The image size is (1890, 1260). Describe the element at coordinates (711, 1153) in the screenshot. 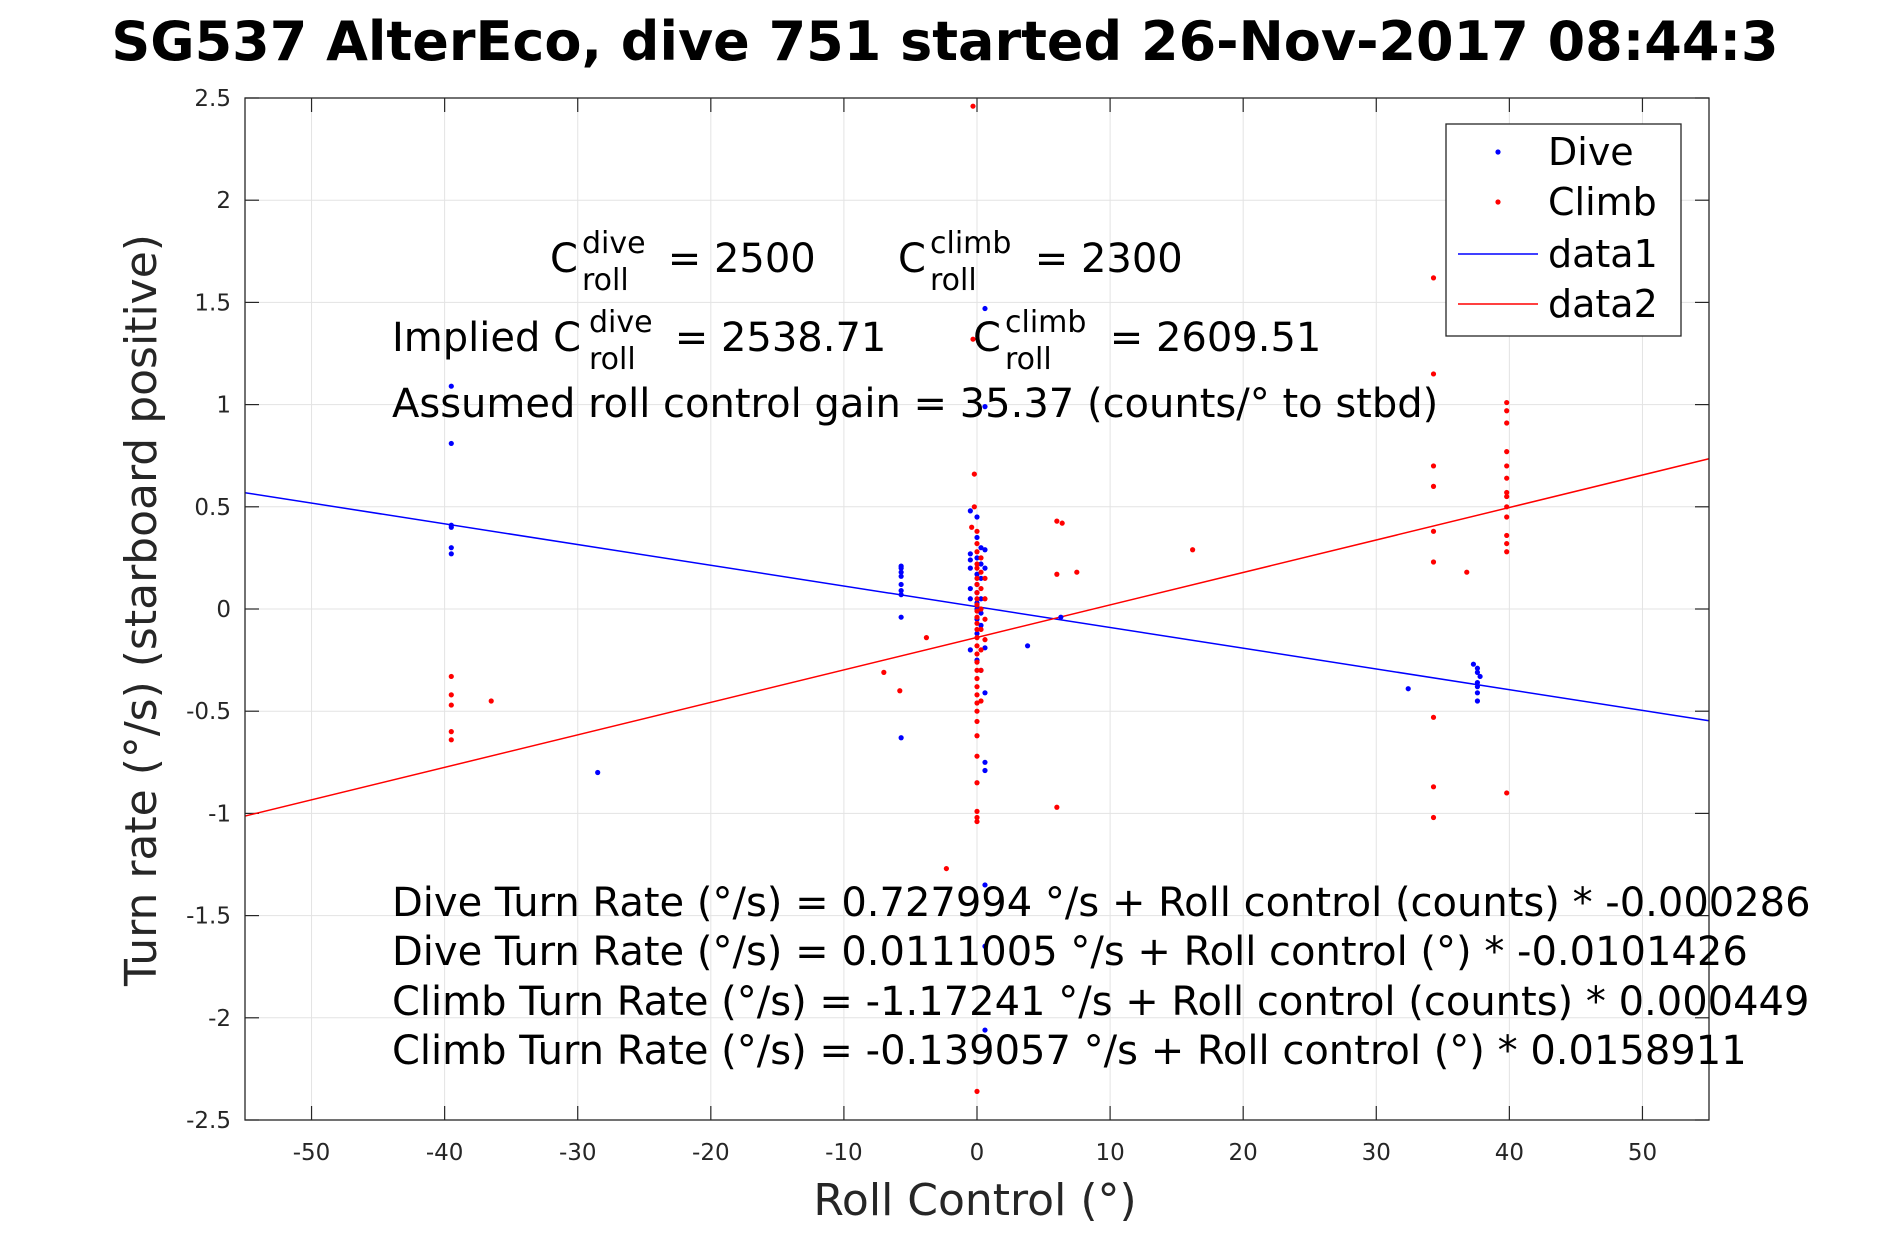

I see `x-tick-label: -20` at that location.